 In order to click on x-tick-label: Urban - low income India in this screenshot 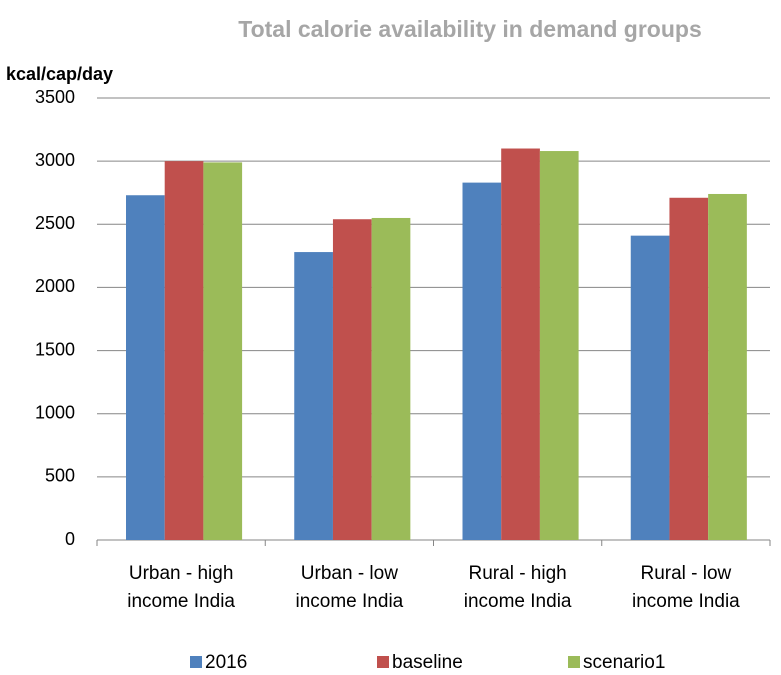, I will do `click(349, 587)`.